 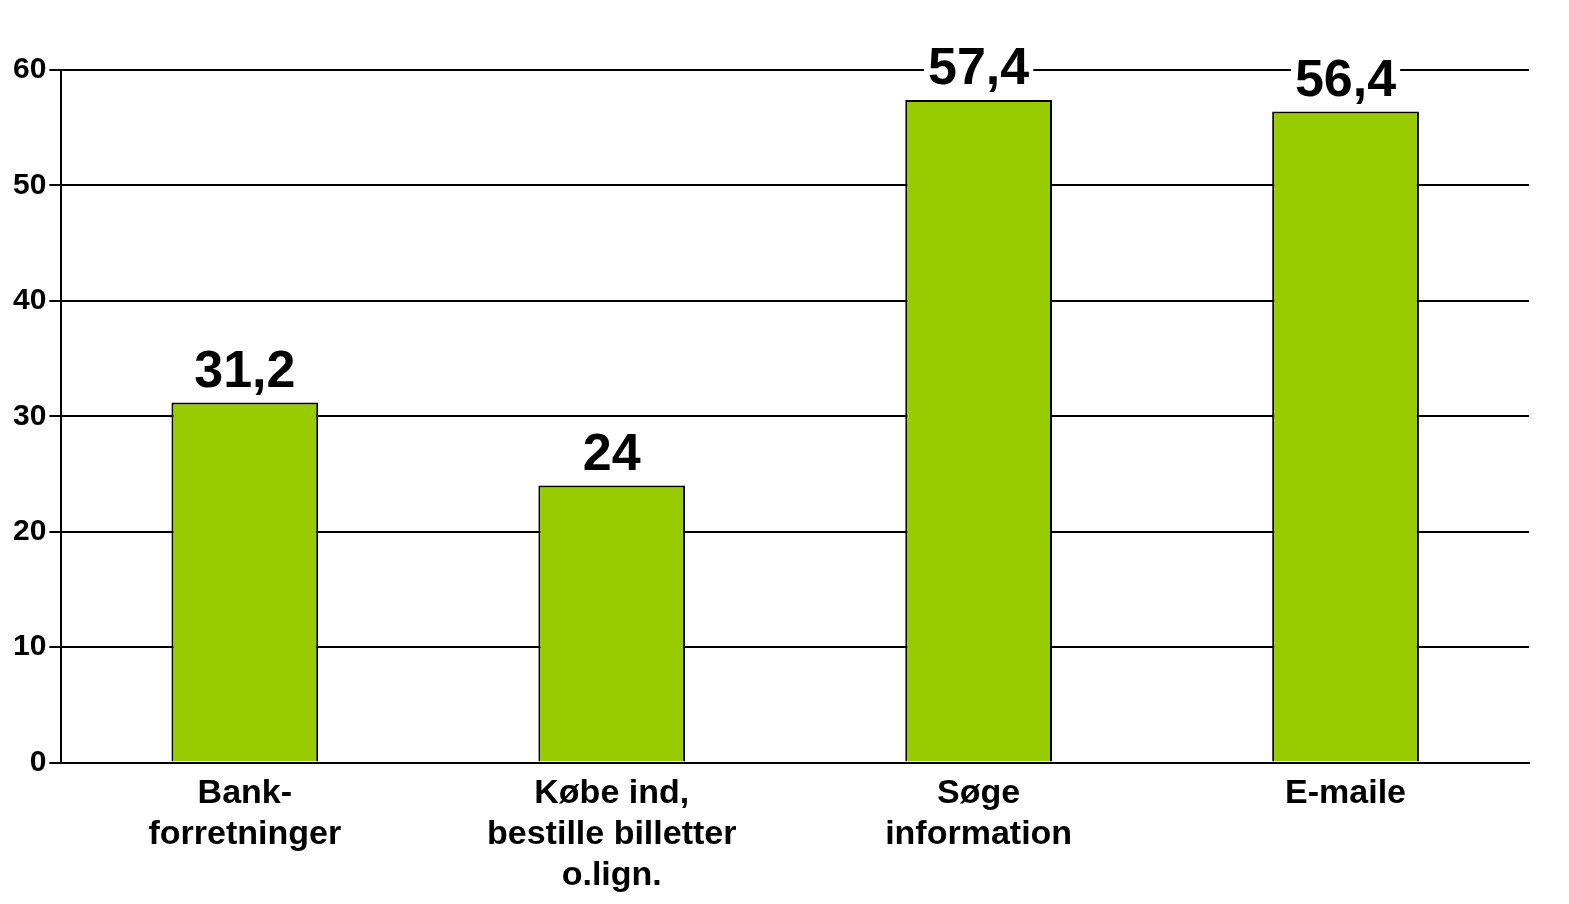 I want to click on y-tick-label: 30, so click(x=29, y=414).